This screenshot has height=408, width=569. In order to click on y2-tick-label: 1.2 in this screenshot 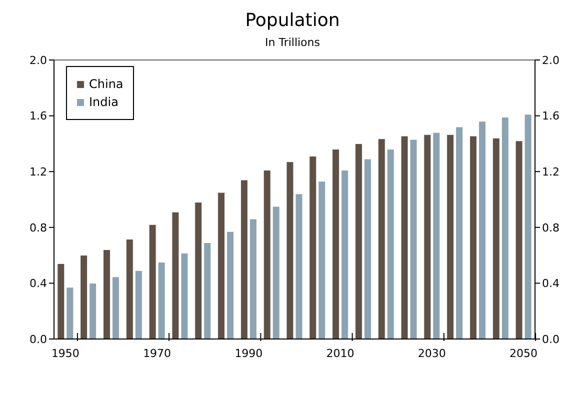, I will do `click(551, 172)`.